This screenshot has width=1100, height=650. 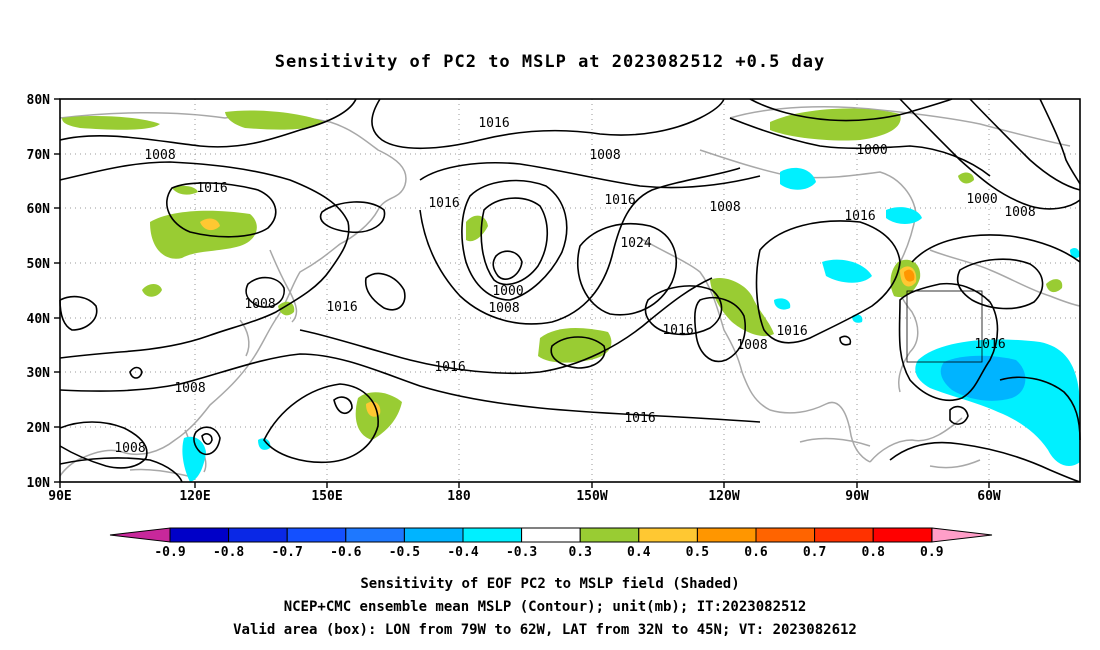 I want to click on longitude-labels: 90E 120E 150E 180 150W 120W 90W 60W, so click(x=524, y=496).